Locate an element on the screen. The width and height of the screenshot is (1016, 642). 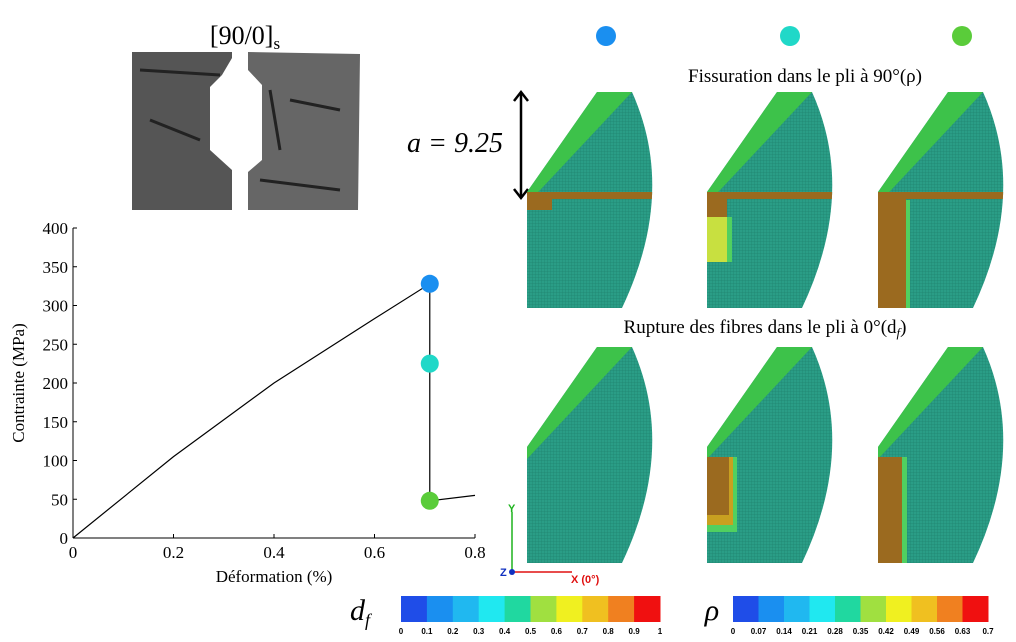
heading: Rupture des fibres dans le pli à 0°(df) is located at coordinates (765, 328).